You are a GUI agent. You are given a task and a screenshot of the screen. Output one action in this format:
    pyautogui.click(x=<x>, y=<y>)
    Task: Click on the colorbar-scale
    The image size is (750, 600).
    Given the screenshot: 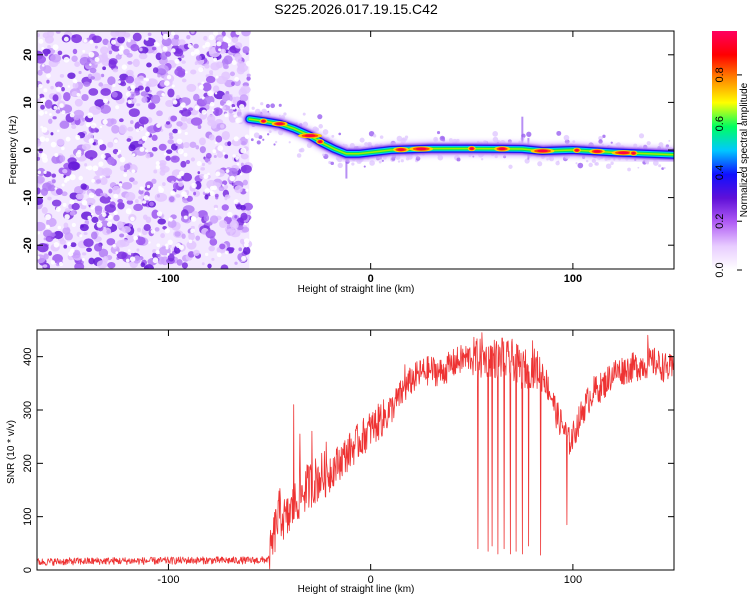 What is the action you would take?
    pyautogui.click(x=724, y=150)
    